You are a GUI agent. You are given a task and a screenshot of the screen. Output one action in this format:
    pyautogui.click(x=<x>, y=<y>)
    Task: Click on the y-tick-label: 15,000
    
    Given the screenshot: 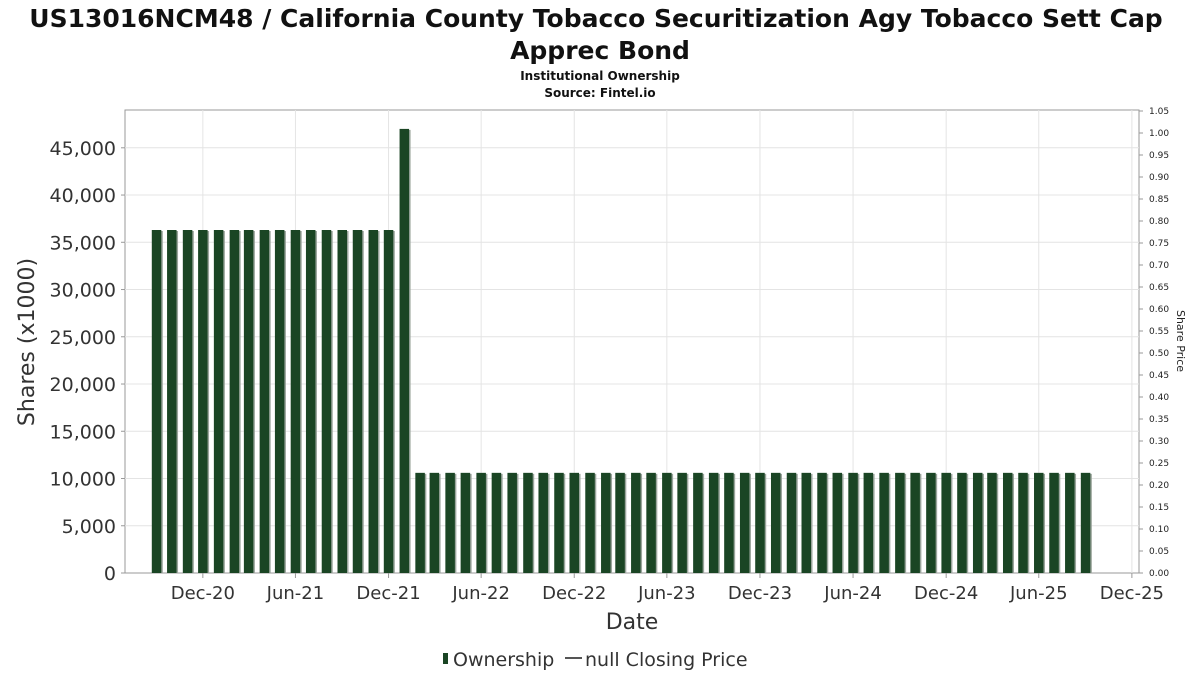 What is the action you would take?
    pyautogui.click(x=83, y=432)
    